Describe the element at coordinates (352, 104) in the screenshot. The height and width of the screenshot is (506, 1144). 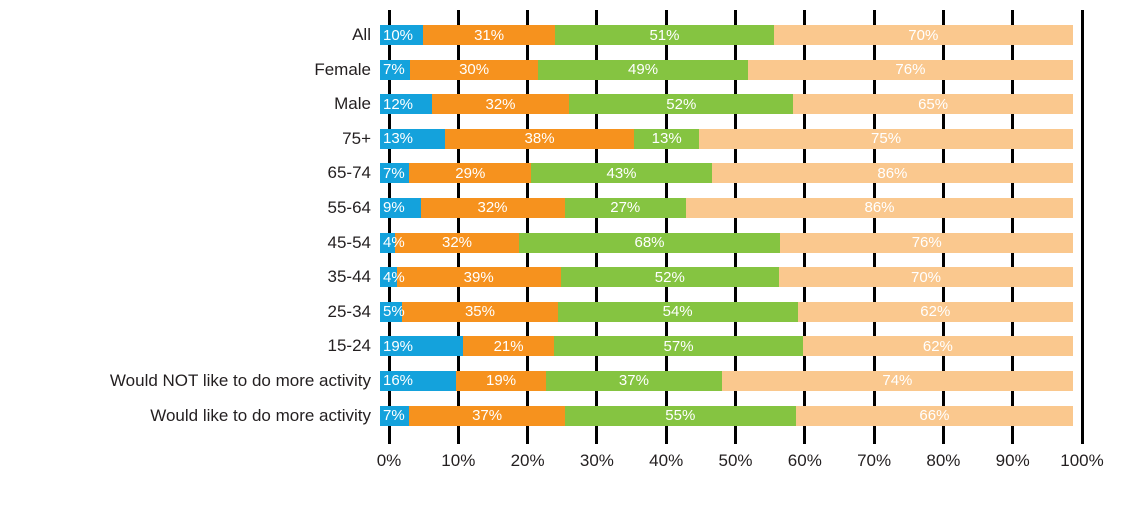
I see `category-label: Male` at that location.